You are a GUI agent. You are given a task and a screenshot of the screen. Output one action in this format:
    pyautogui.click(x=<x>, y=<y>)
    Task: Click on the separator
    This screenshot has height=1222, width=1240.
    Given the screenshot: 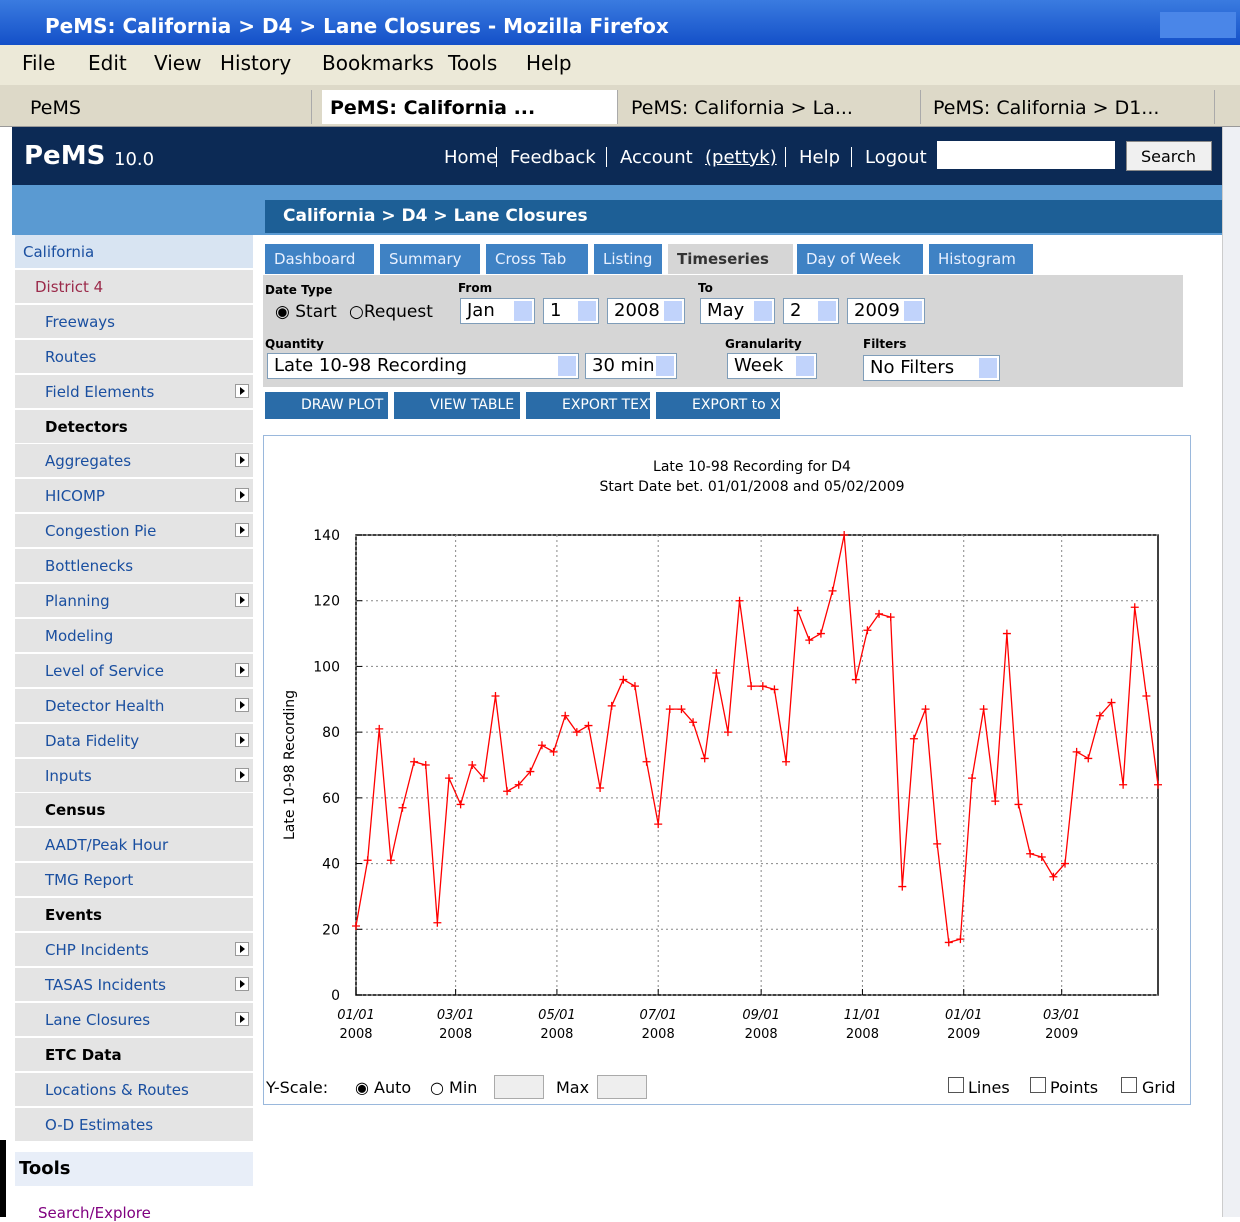 What is the action you would take?
    pyautogui.click(x=851, y=157)
    